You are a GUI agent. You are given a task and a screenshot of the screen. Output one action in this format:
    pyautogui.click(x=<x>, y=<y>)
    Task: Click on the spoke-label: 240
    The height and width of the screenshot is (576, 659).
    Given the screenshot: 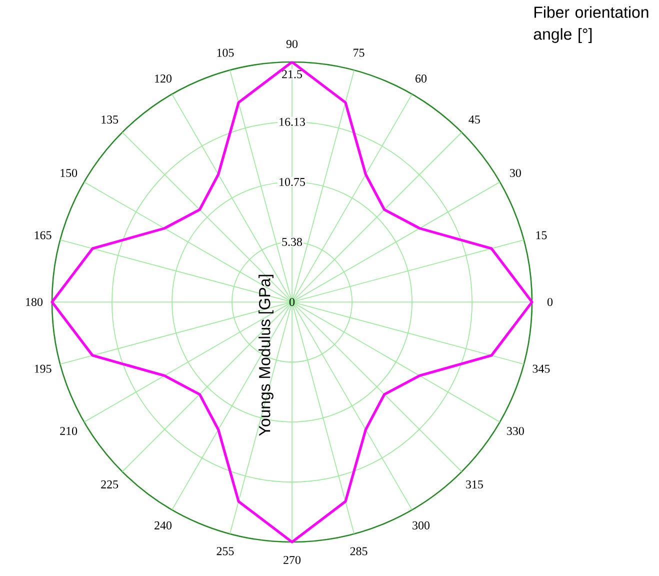 What is the action you would take?
    pyautogui.click(x=163, y=525)
    